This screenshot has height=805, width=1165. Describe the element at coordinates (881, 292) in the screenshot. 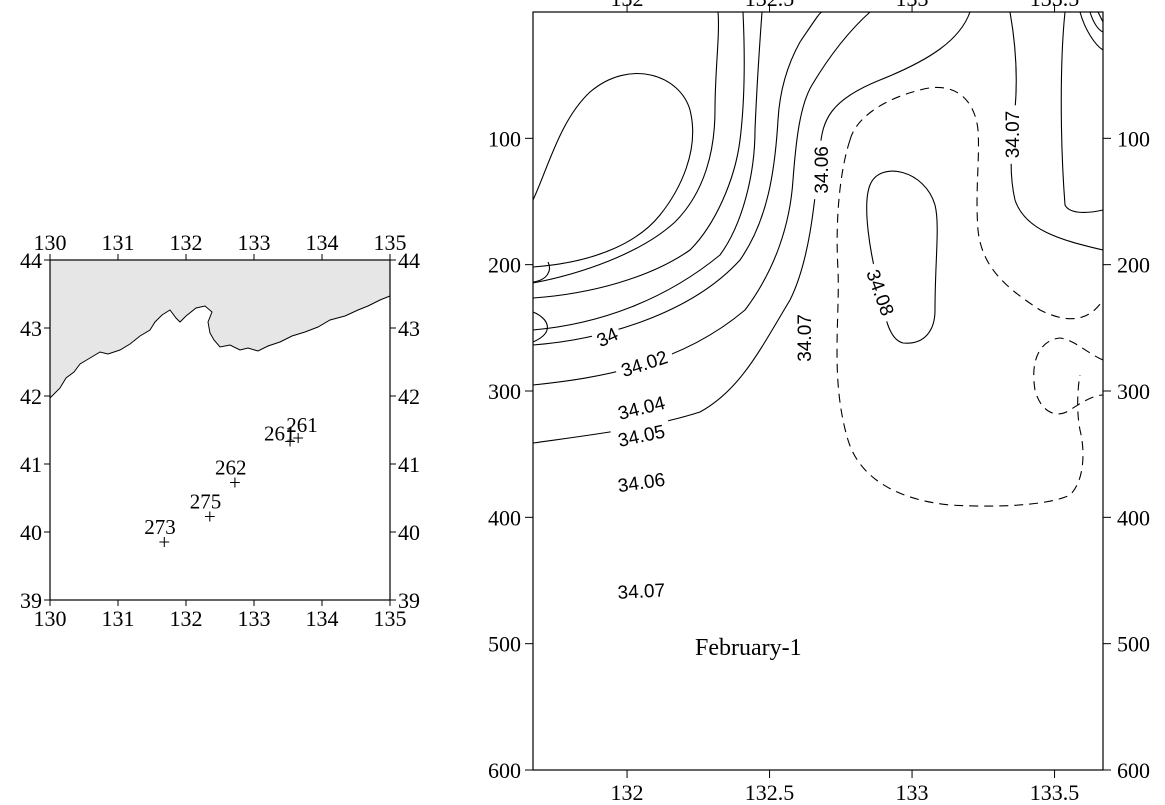

I see `contour-label: 34.08` at that location.